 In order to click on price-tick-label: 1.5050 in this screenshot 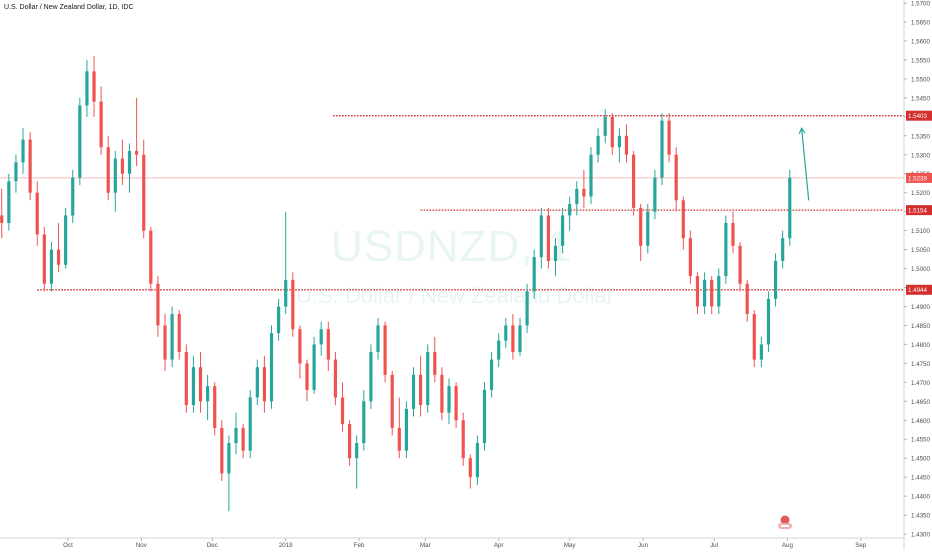, I will do `click(920, 250)`.